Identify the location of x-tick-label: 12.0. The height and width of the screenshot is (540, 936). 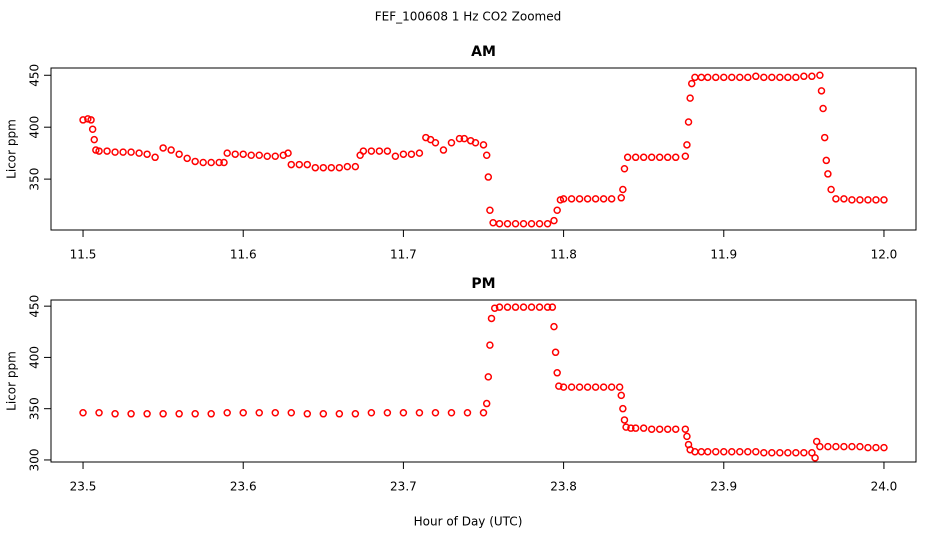
(884, 255).